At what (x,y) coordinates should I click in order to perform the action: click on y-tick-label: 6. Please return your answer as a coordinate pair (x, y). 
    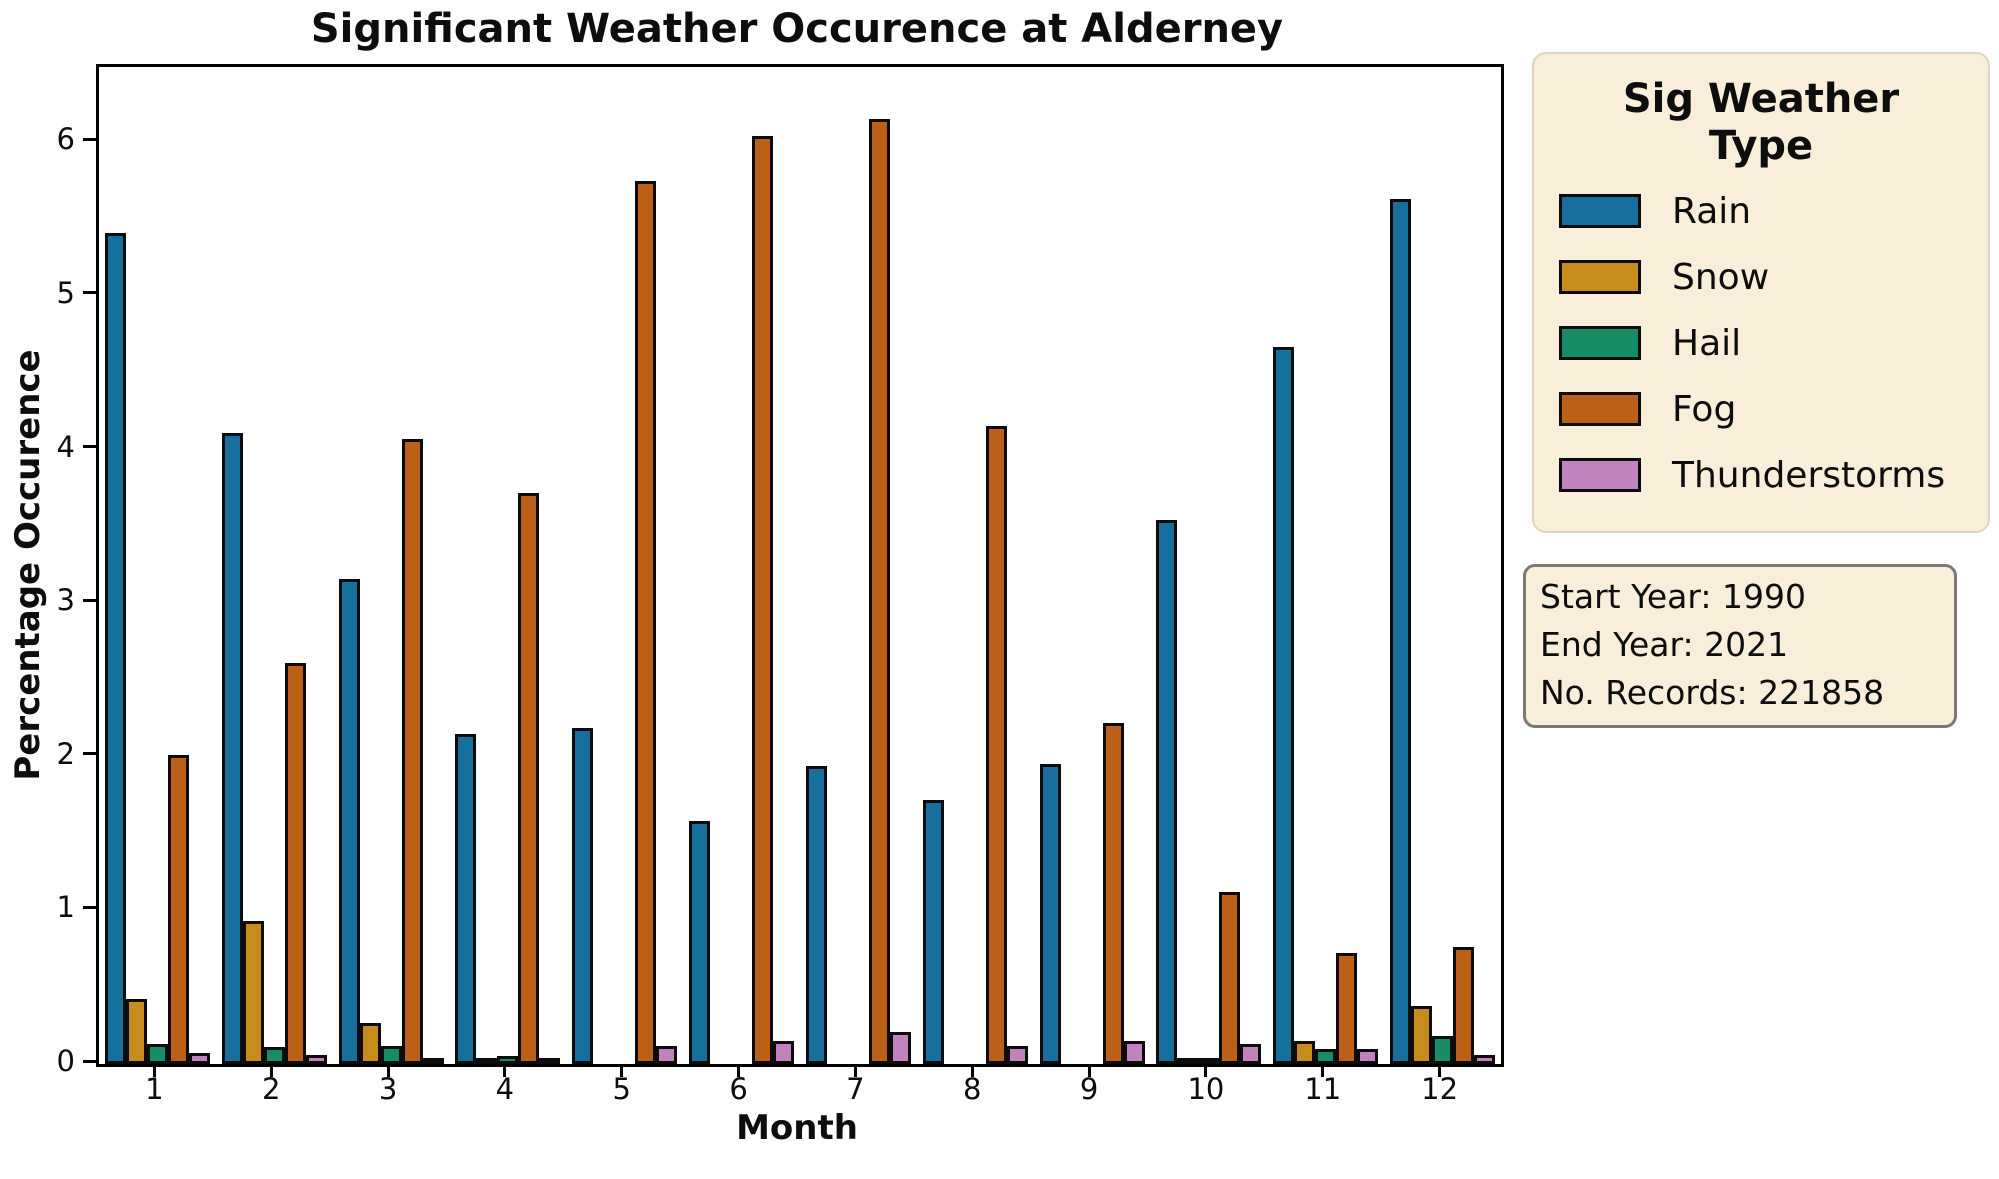
    Looking at the image, I should click on (65, 139).